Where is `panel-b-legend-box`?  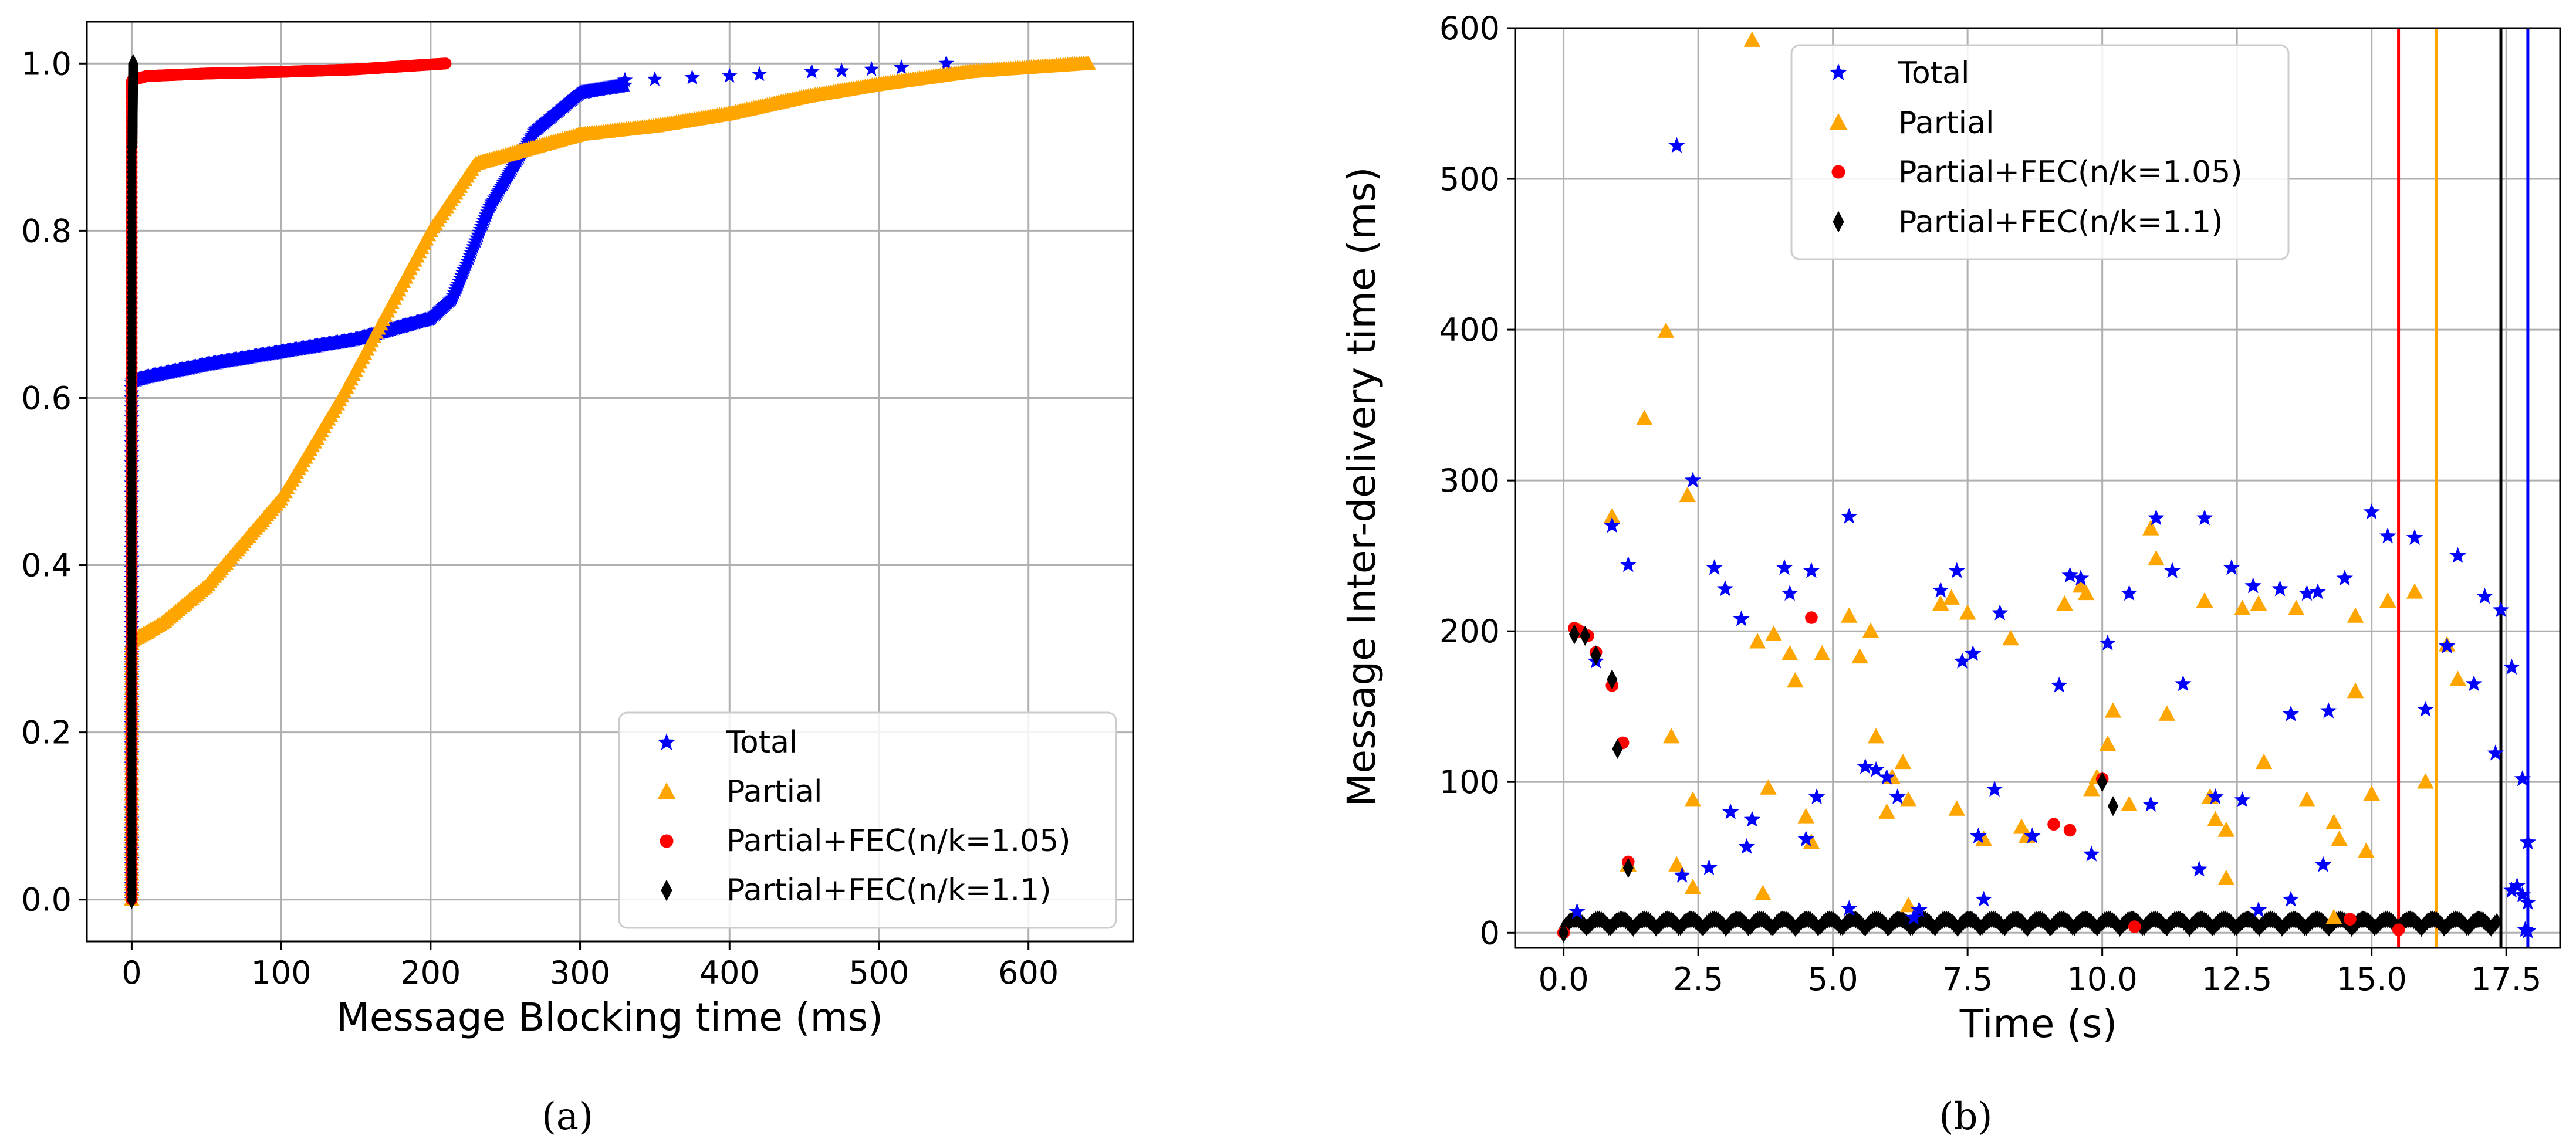 panel-b-legend-box is located at coordinates (2040, 152).